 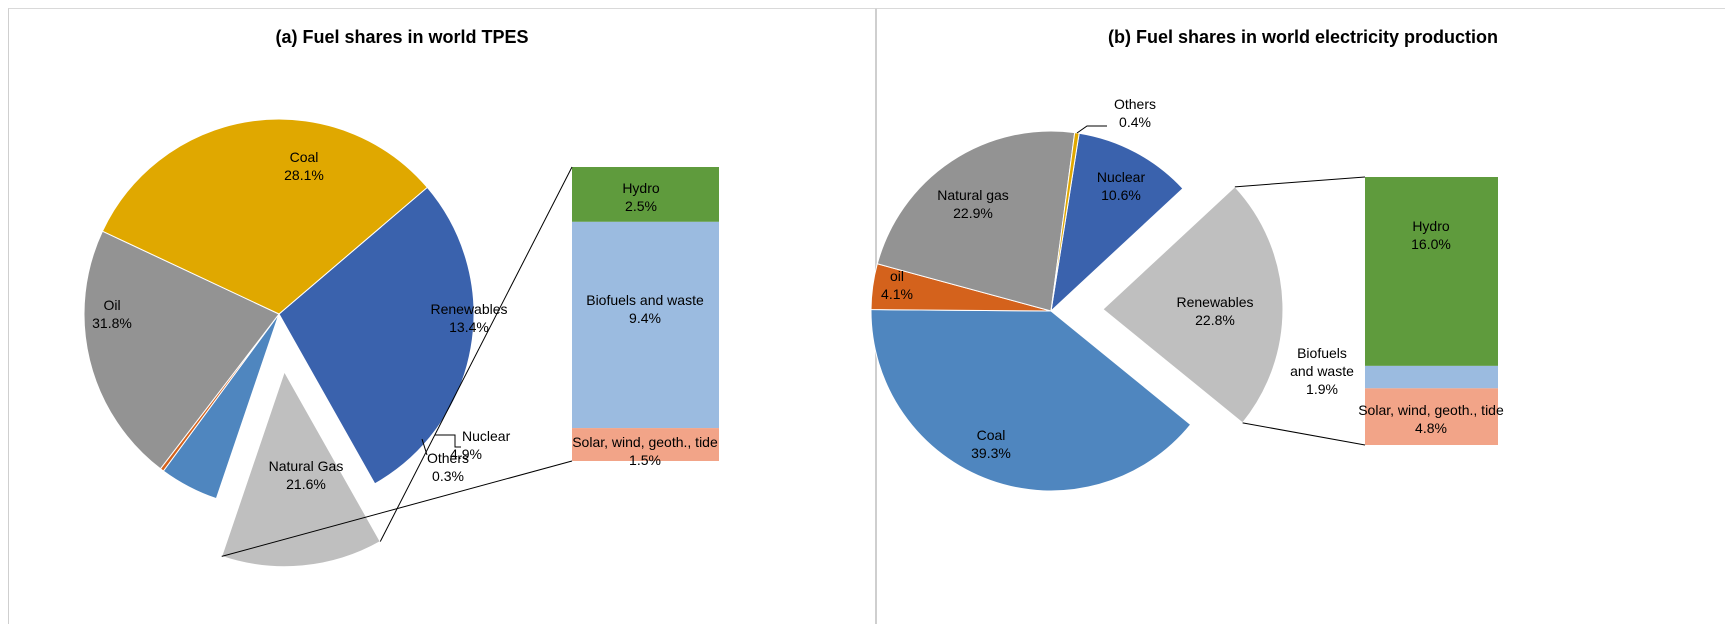 I want to click on slice-label-oil: oil 4.1%, so click(x=897, y=285).